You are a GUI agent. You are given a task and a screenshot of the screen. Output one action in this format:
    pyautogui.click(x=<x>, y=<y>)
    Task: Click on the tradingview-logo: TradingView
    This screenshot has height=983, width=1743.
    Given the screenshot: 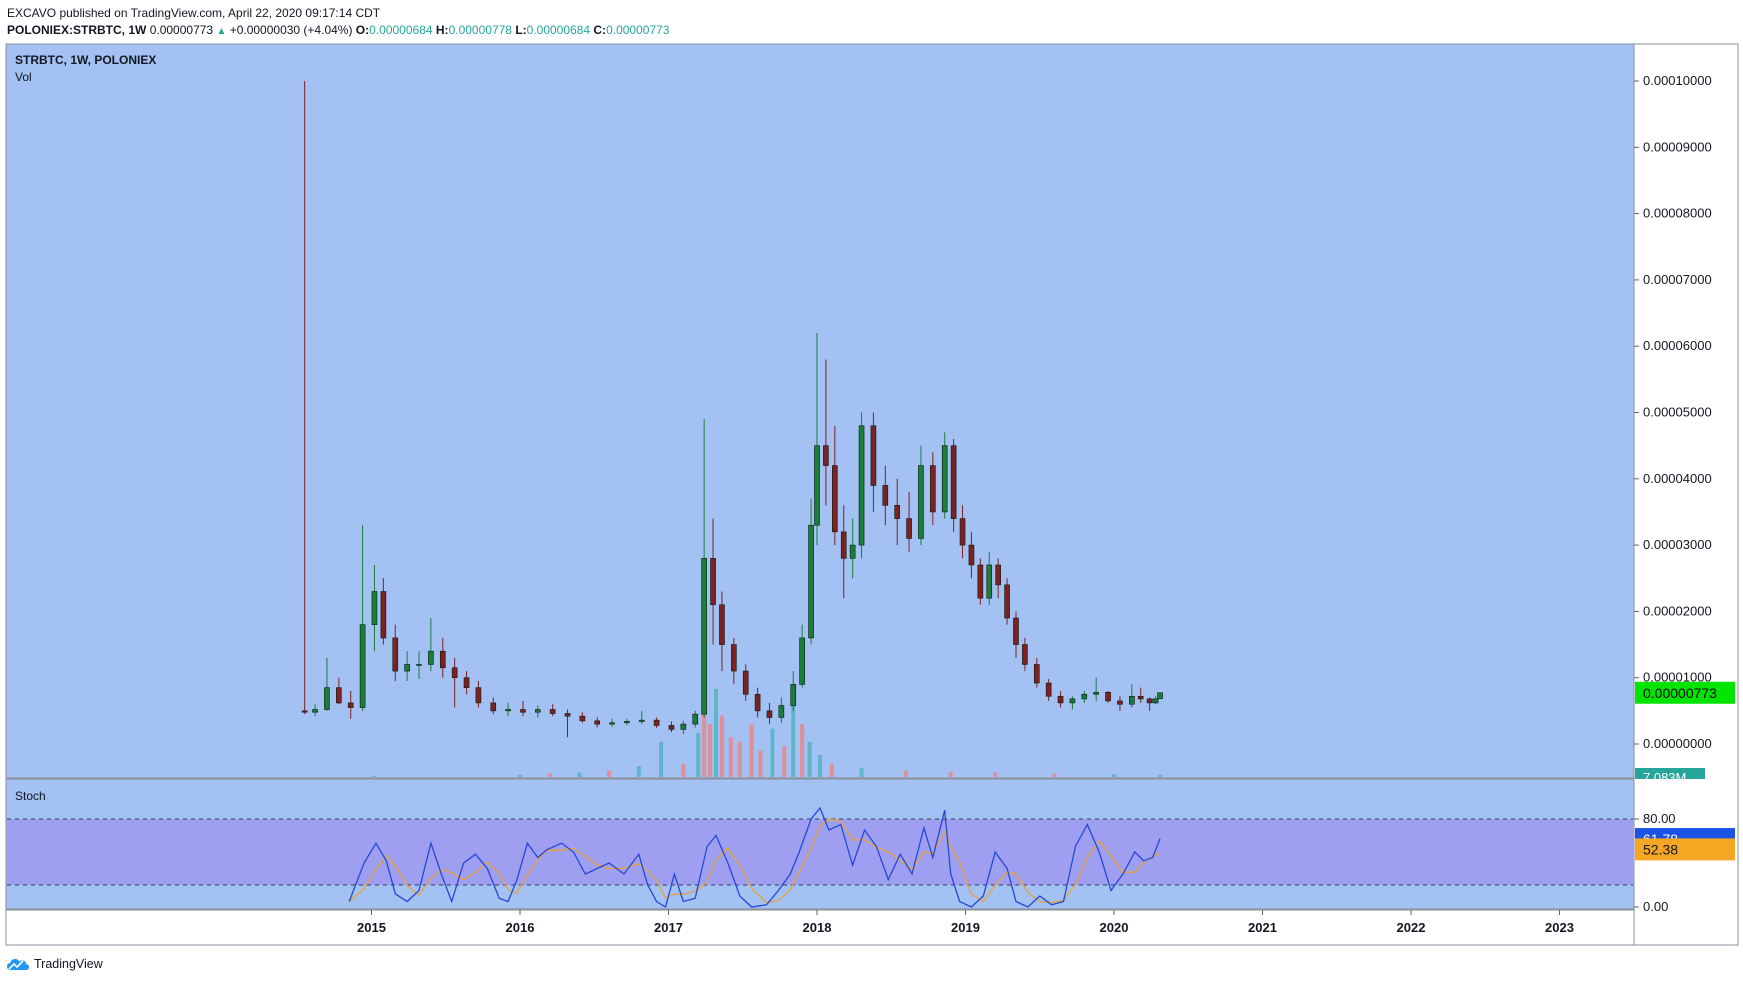 What is the action you would take?
    pyautogui.click(x=54, y=964)
    